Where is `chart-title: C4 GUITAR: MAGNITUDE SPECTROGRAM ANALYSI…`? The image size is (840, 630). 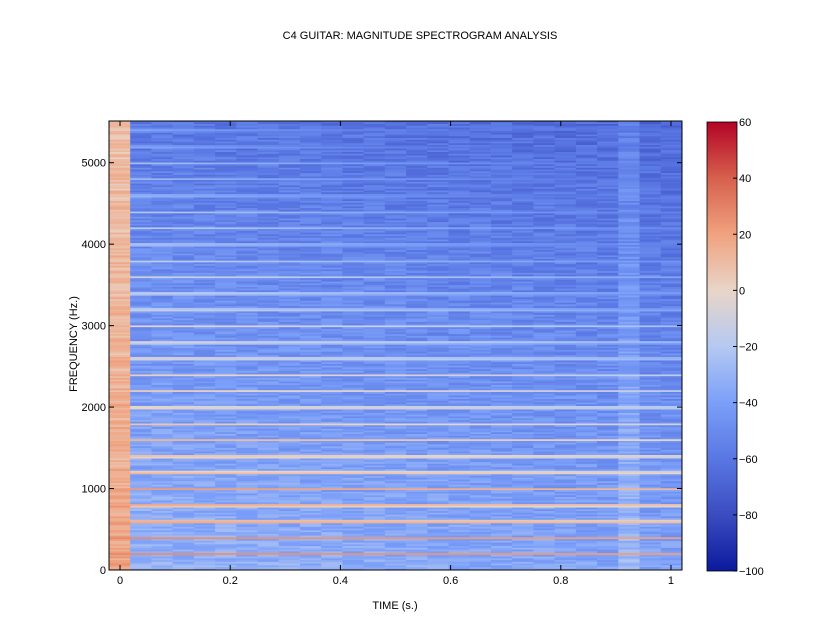 chart-title: C4 GUITAR: MAGNITUDE SPECTROGRAM ANALYSI… is located at coordinates (420, 36).